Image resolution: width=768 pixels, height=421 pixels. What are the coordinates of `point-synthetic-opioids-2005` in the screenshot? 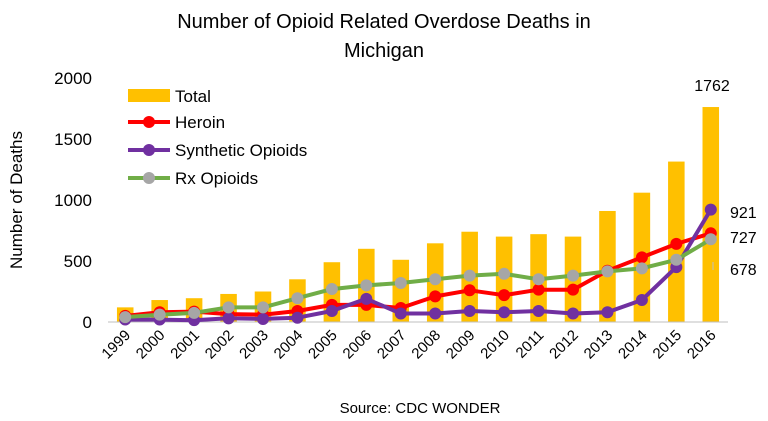 It's located at (331, 311).